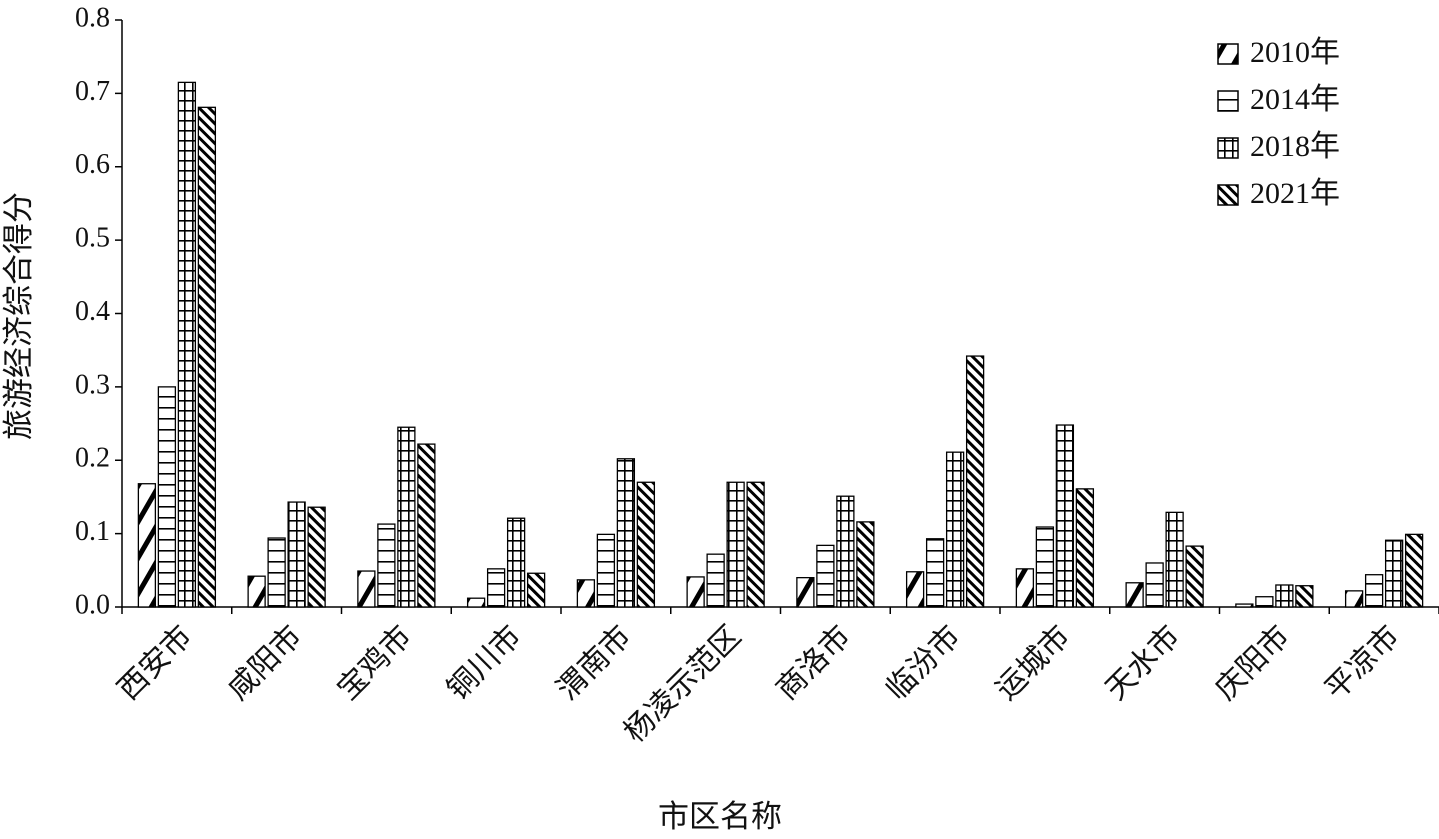  Describe the element at coordinates (264, 662) in the screenshot. I see `x-tick-label: 咸阳市` at that location.